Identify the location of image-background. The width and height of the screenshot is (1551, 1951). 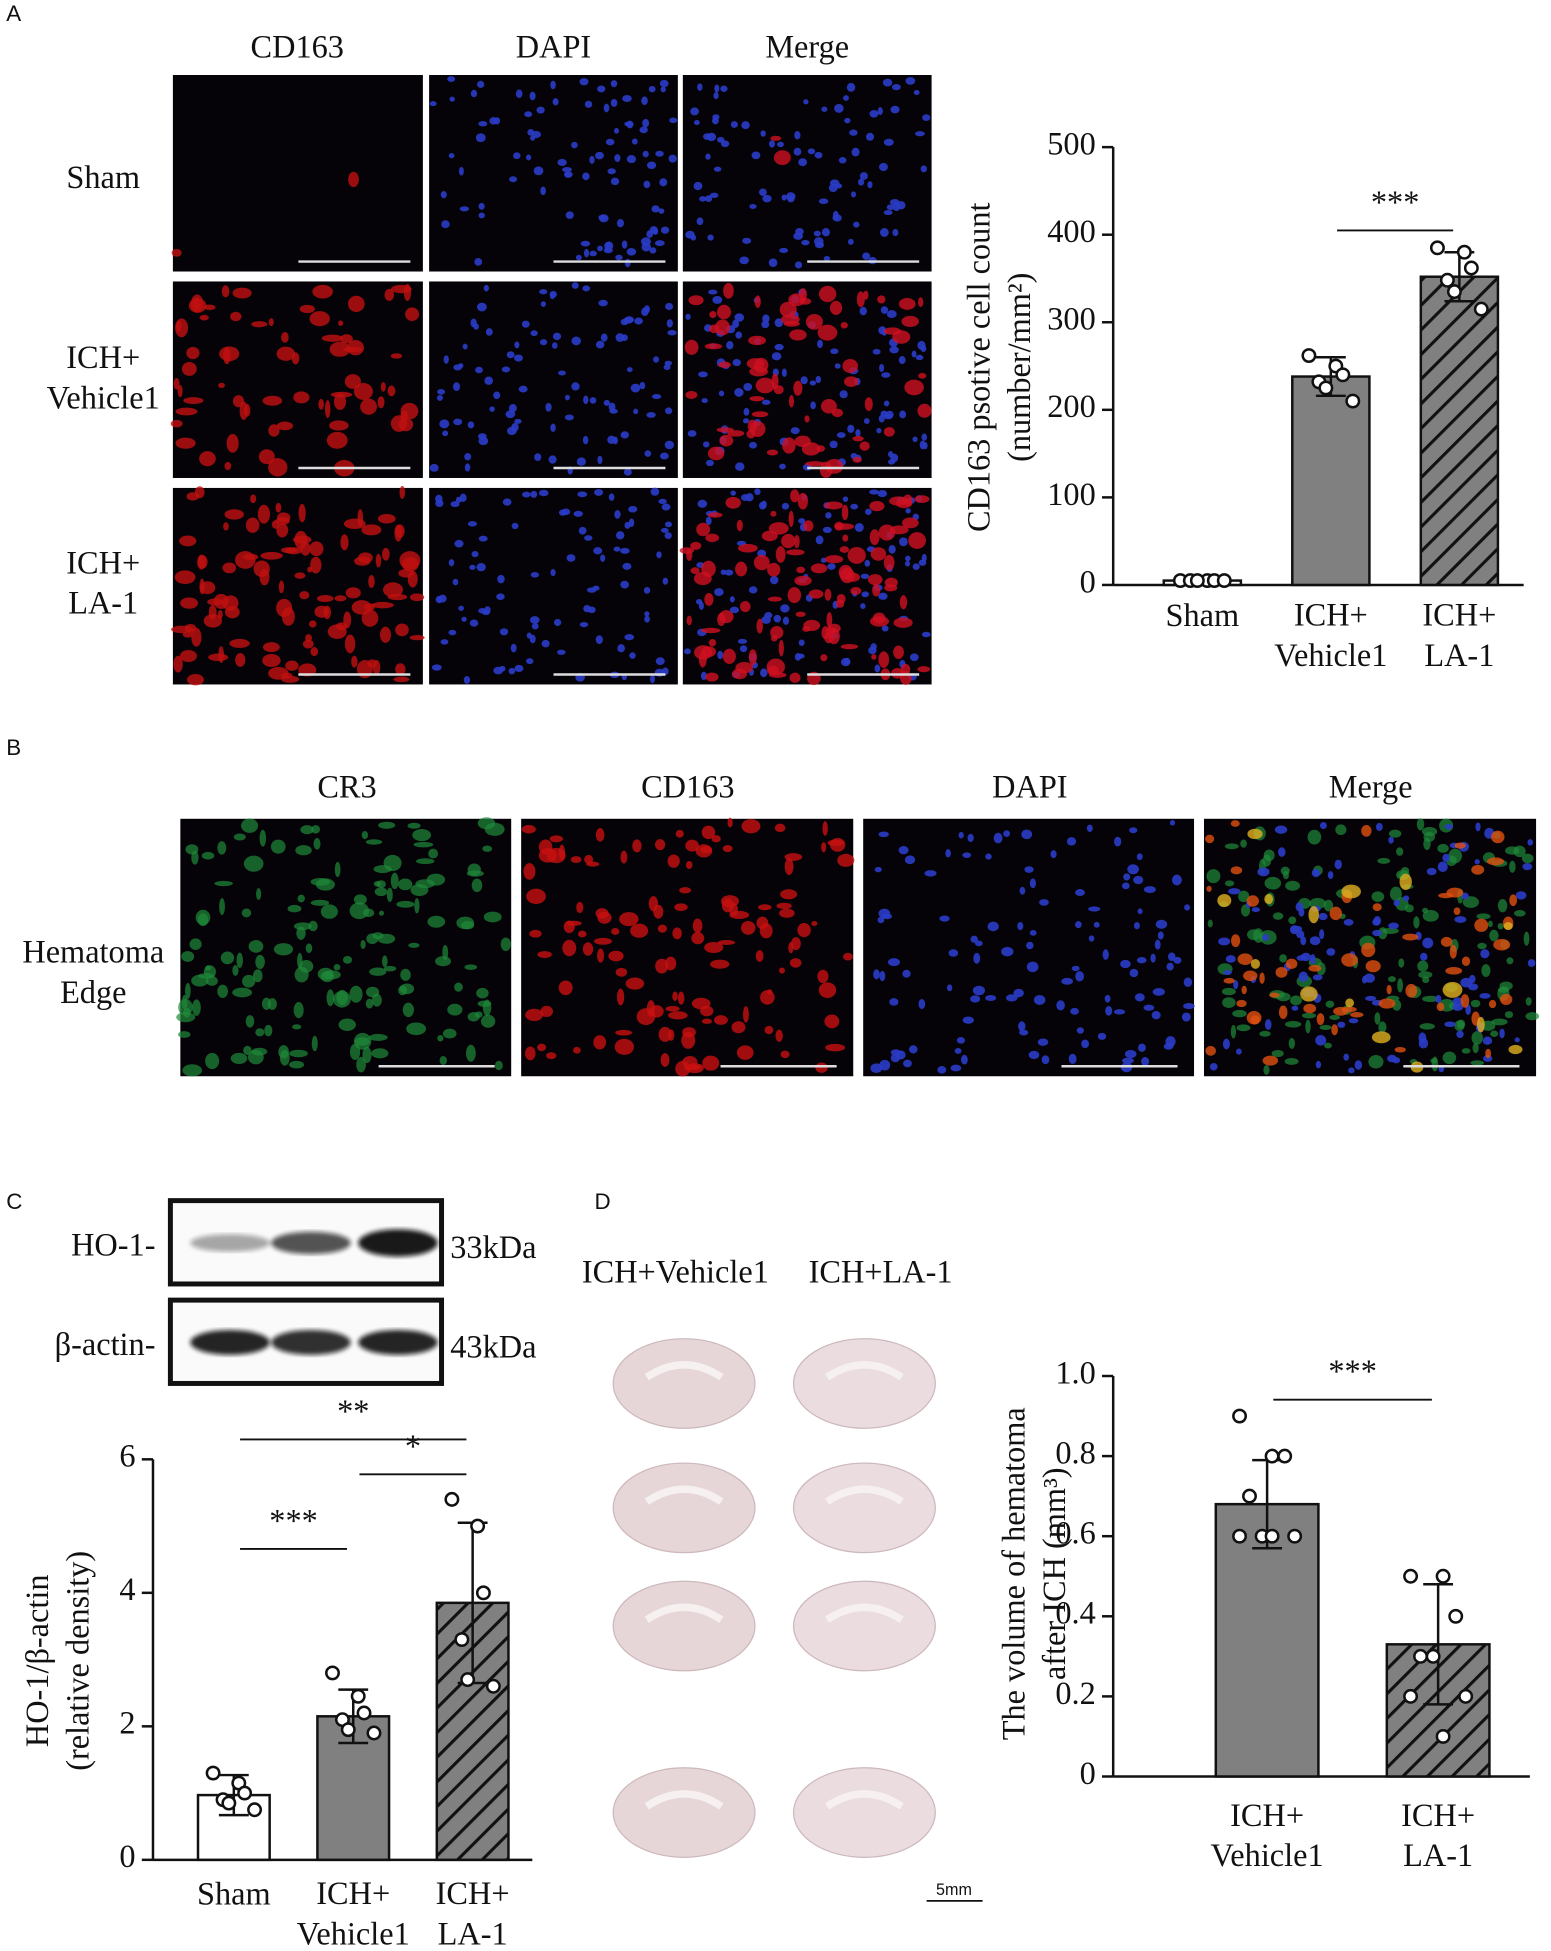
(553, 586).